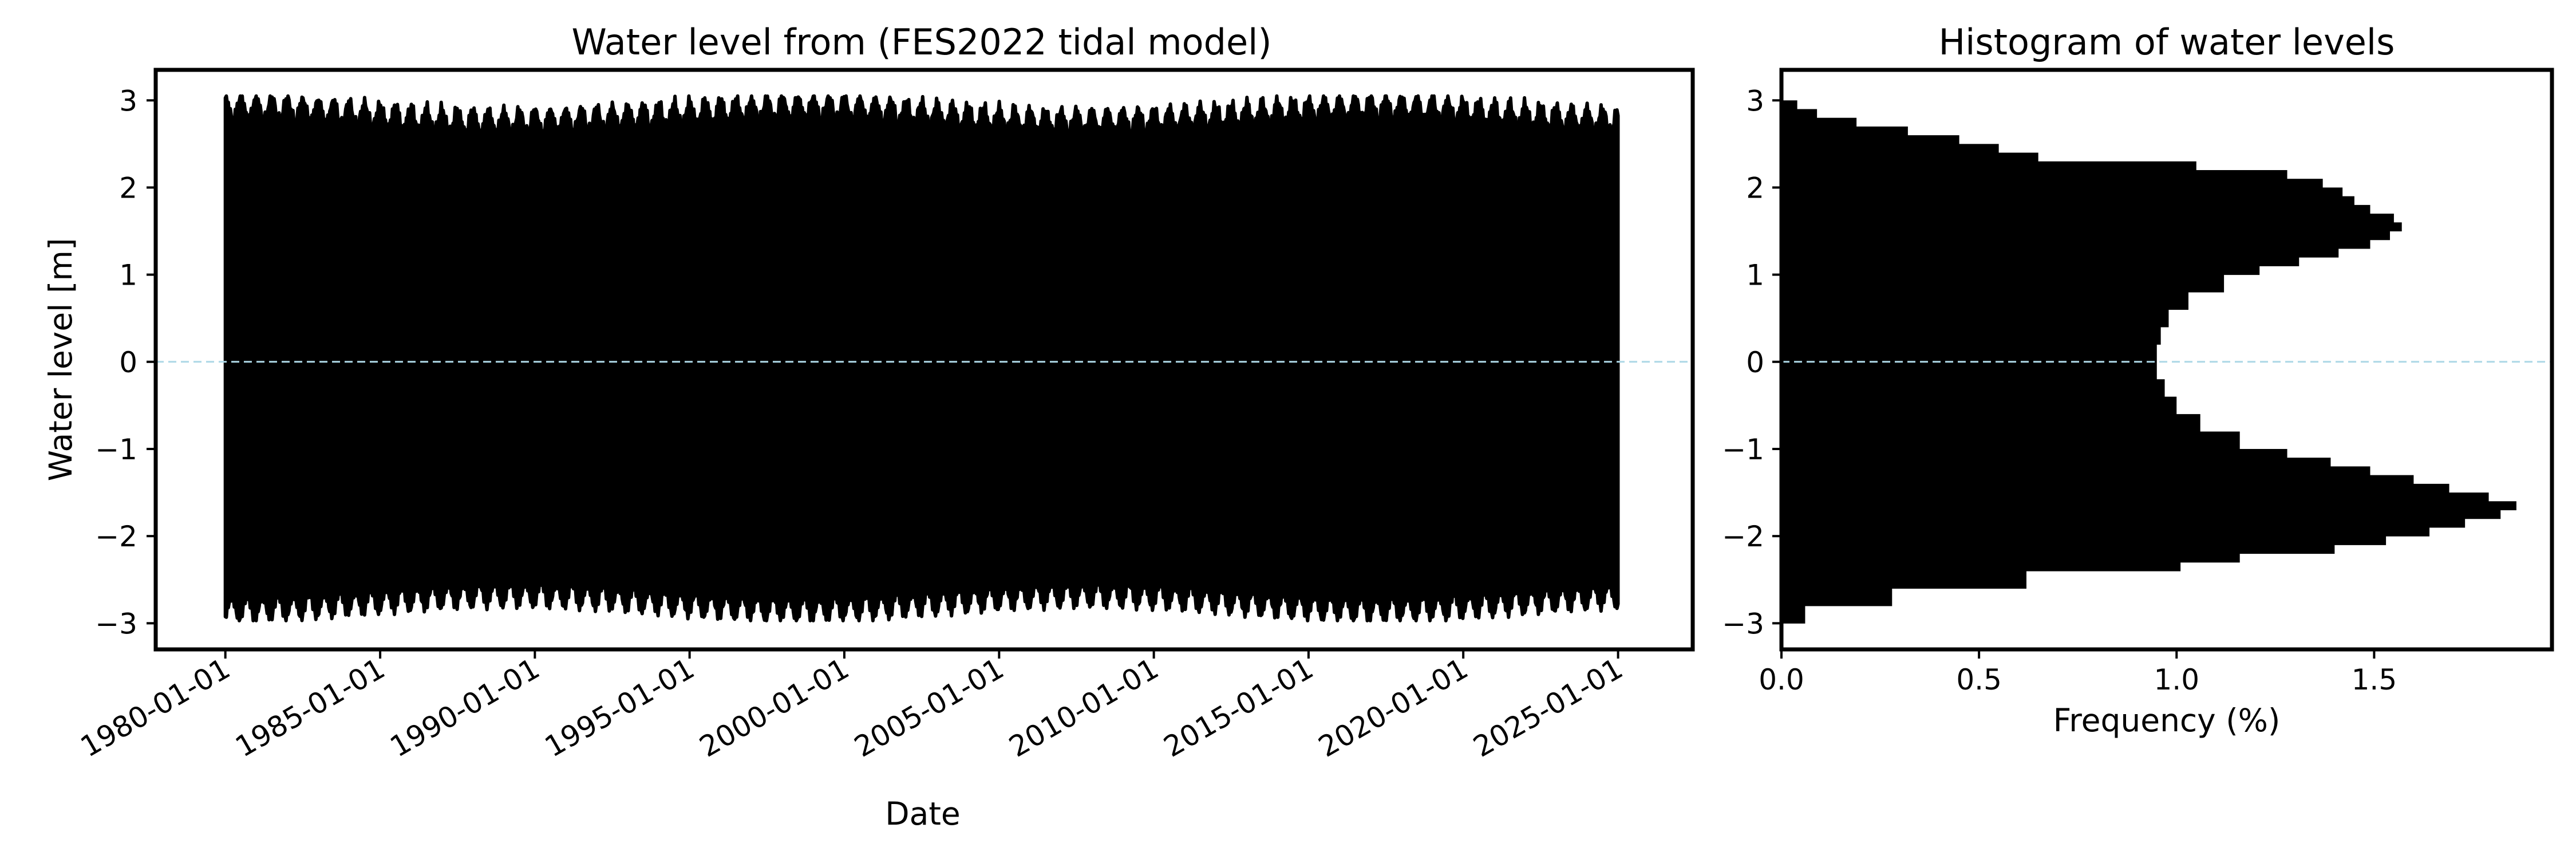  Describe the element at coordinates (1393, 708) in the screenshot. I see `x-tick-label: 2020-01-01` at that location.